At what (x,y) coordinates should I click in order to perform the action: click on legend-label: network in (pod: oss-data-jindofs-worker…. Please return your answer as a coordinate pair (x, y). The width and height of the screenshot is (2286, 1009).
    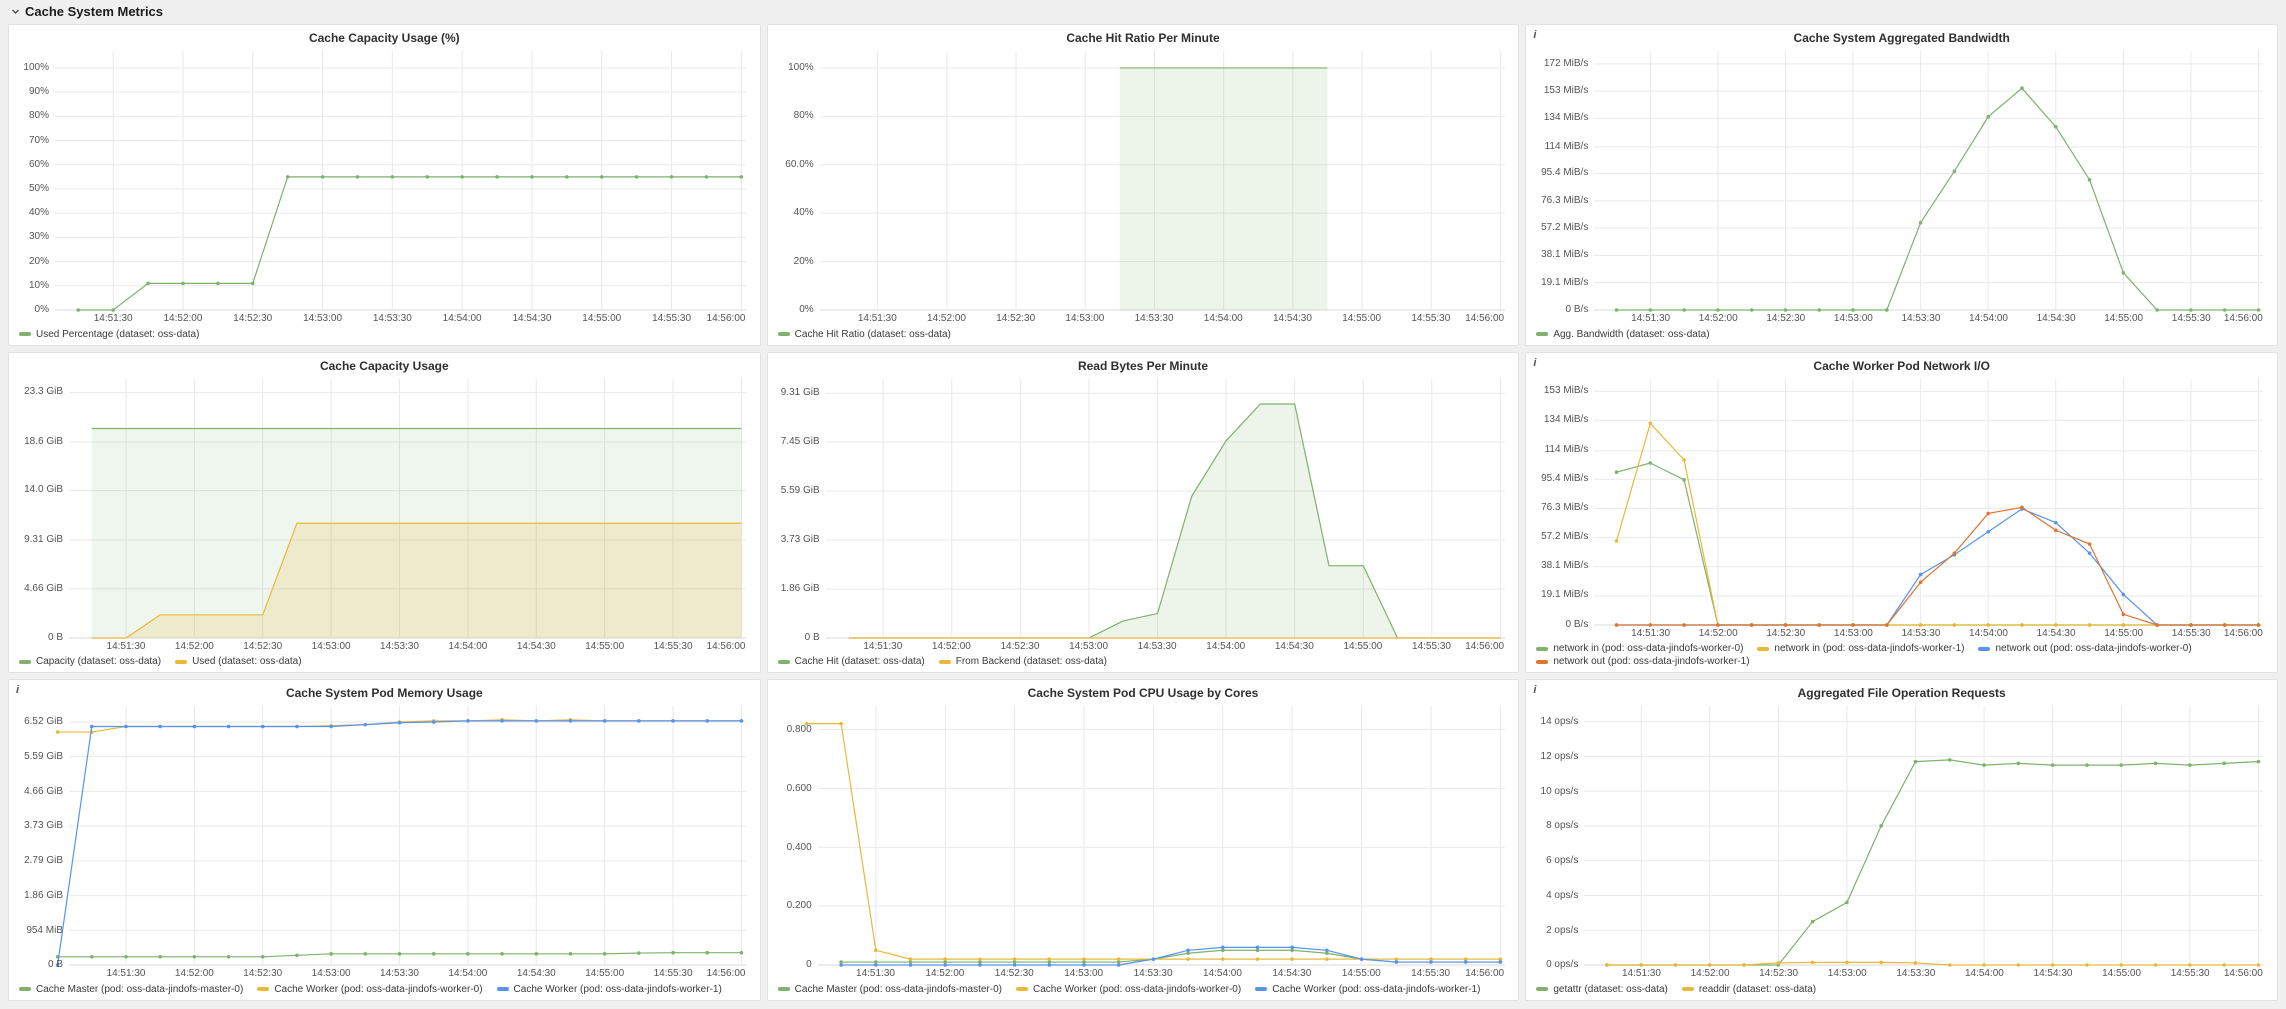
    Looking at the image, I should click on (1869, 649).